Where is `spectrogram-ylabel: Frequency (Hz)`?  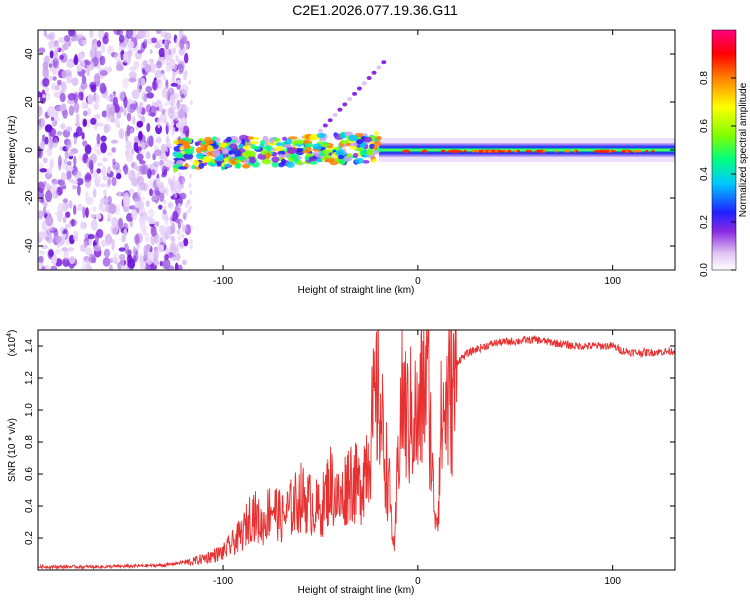
spectrogram-ylabel: Frequency (Hz) is located at coordinates (12, 150).